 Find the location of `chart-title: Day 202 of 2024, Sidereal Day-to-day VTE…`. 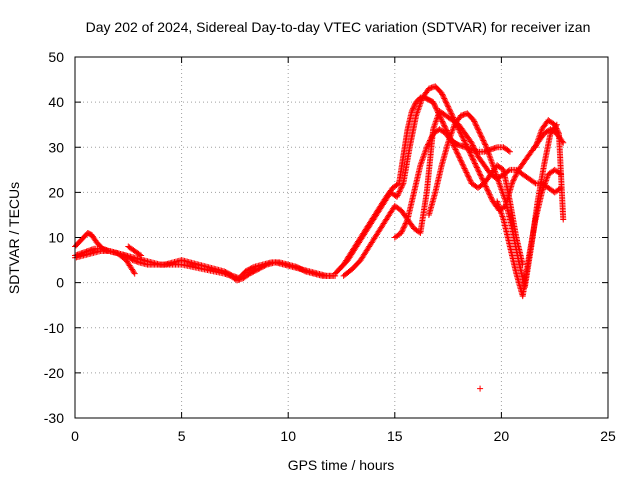

chart-title: Day 202 of 2024, Sidereal Day-to-day VTE… is located at coordinates (338, 27).